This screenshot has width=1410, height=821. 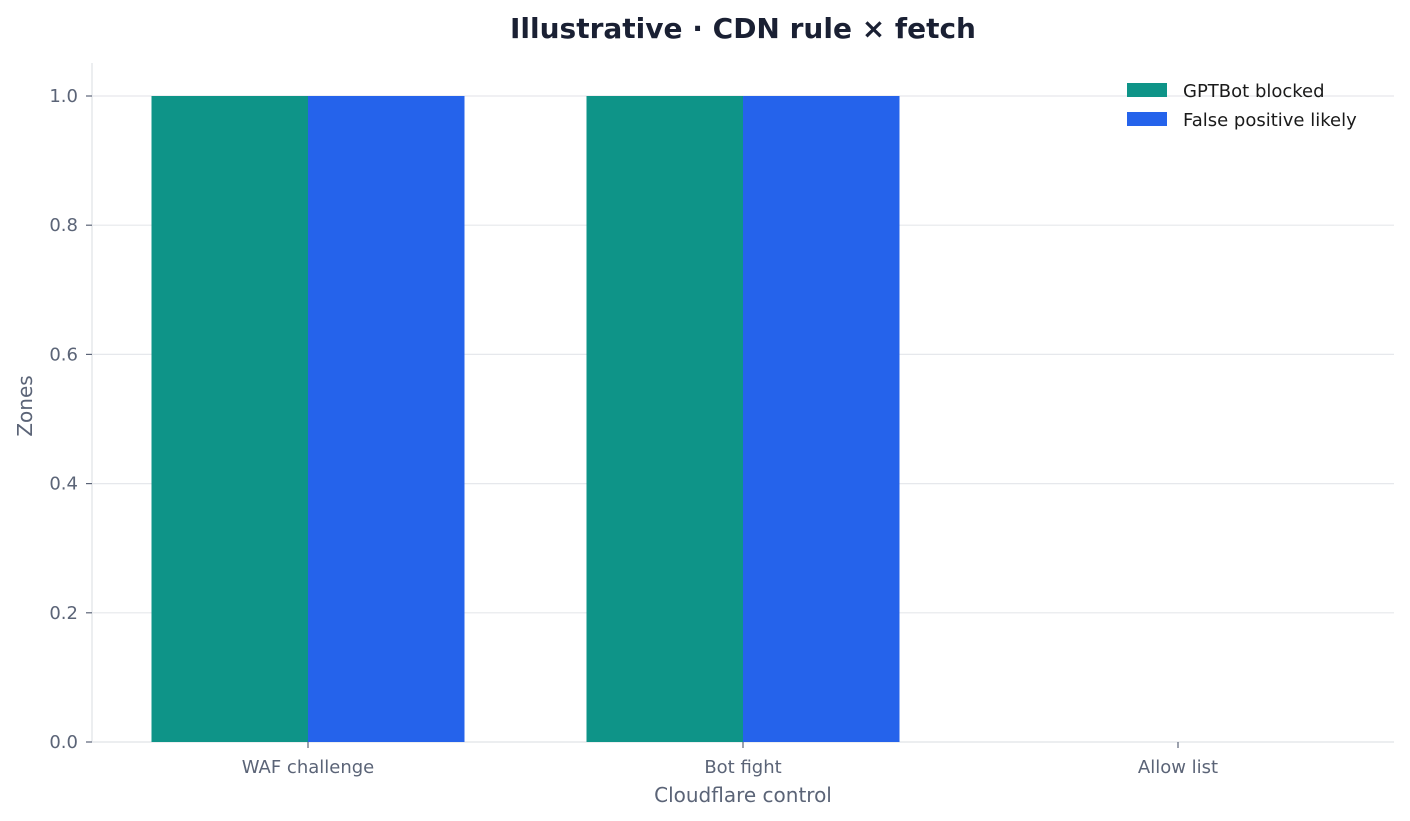 I want to click on y-tick-label: 0.6, so click(x=63, y=354).